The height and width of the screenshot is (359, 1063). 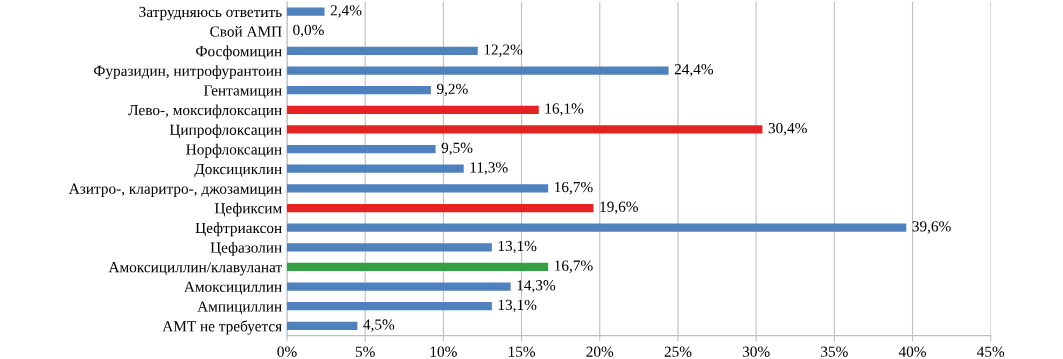 I want to click on data-label: 11,3%, so click(x=489, y=168).